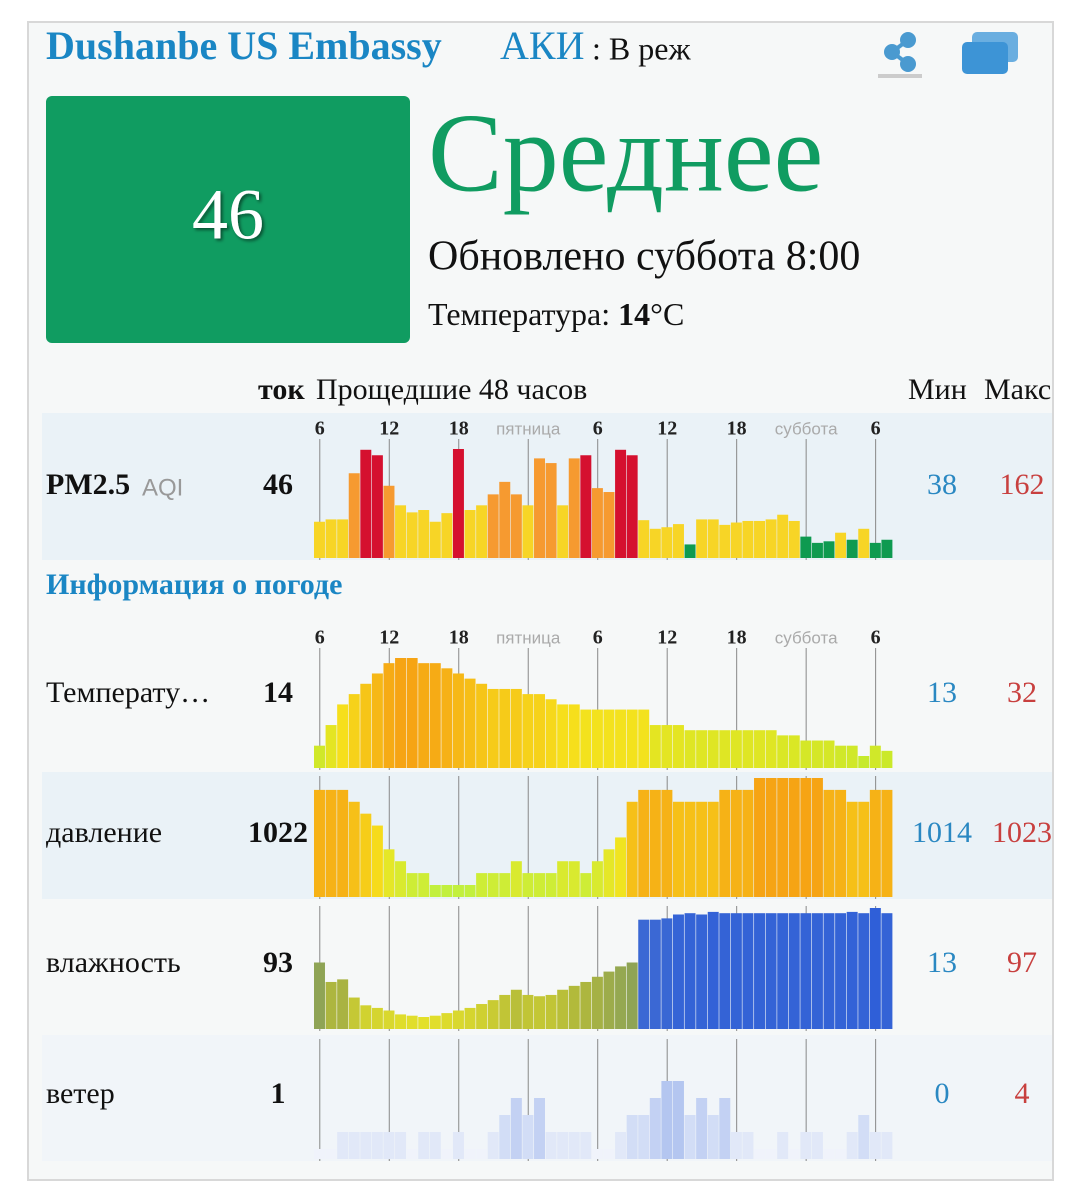  I want to click on temperature-unit: °C, so click(667, 314).